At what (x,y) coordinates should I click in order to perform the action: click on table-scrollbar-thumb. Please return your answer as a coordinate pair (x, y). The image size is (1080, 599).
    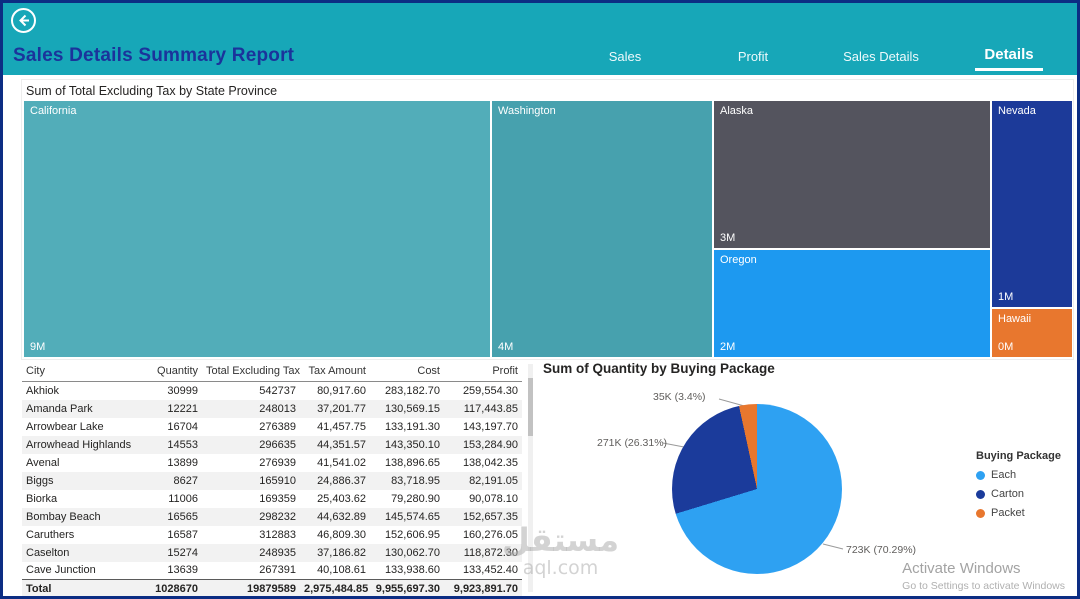
    Looking at the image, I should click on (530, 407).